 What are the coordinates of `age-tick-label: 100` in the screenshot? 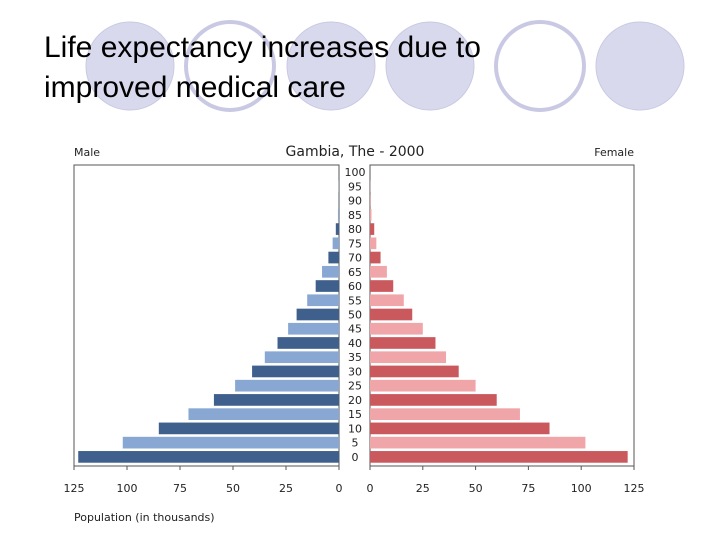 It's located at (355, 172).